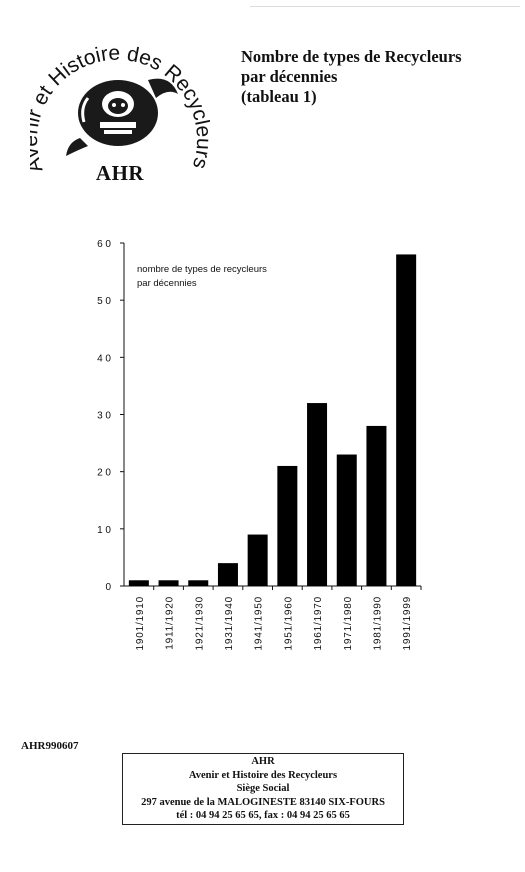  Describe the element at coordinates (104, 530) in the screenshot. I see `y-tick-label: 1 0` at that location.